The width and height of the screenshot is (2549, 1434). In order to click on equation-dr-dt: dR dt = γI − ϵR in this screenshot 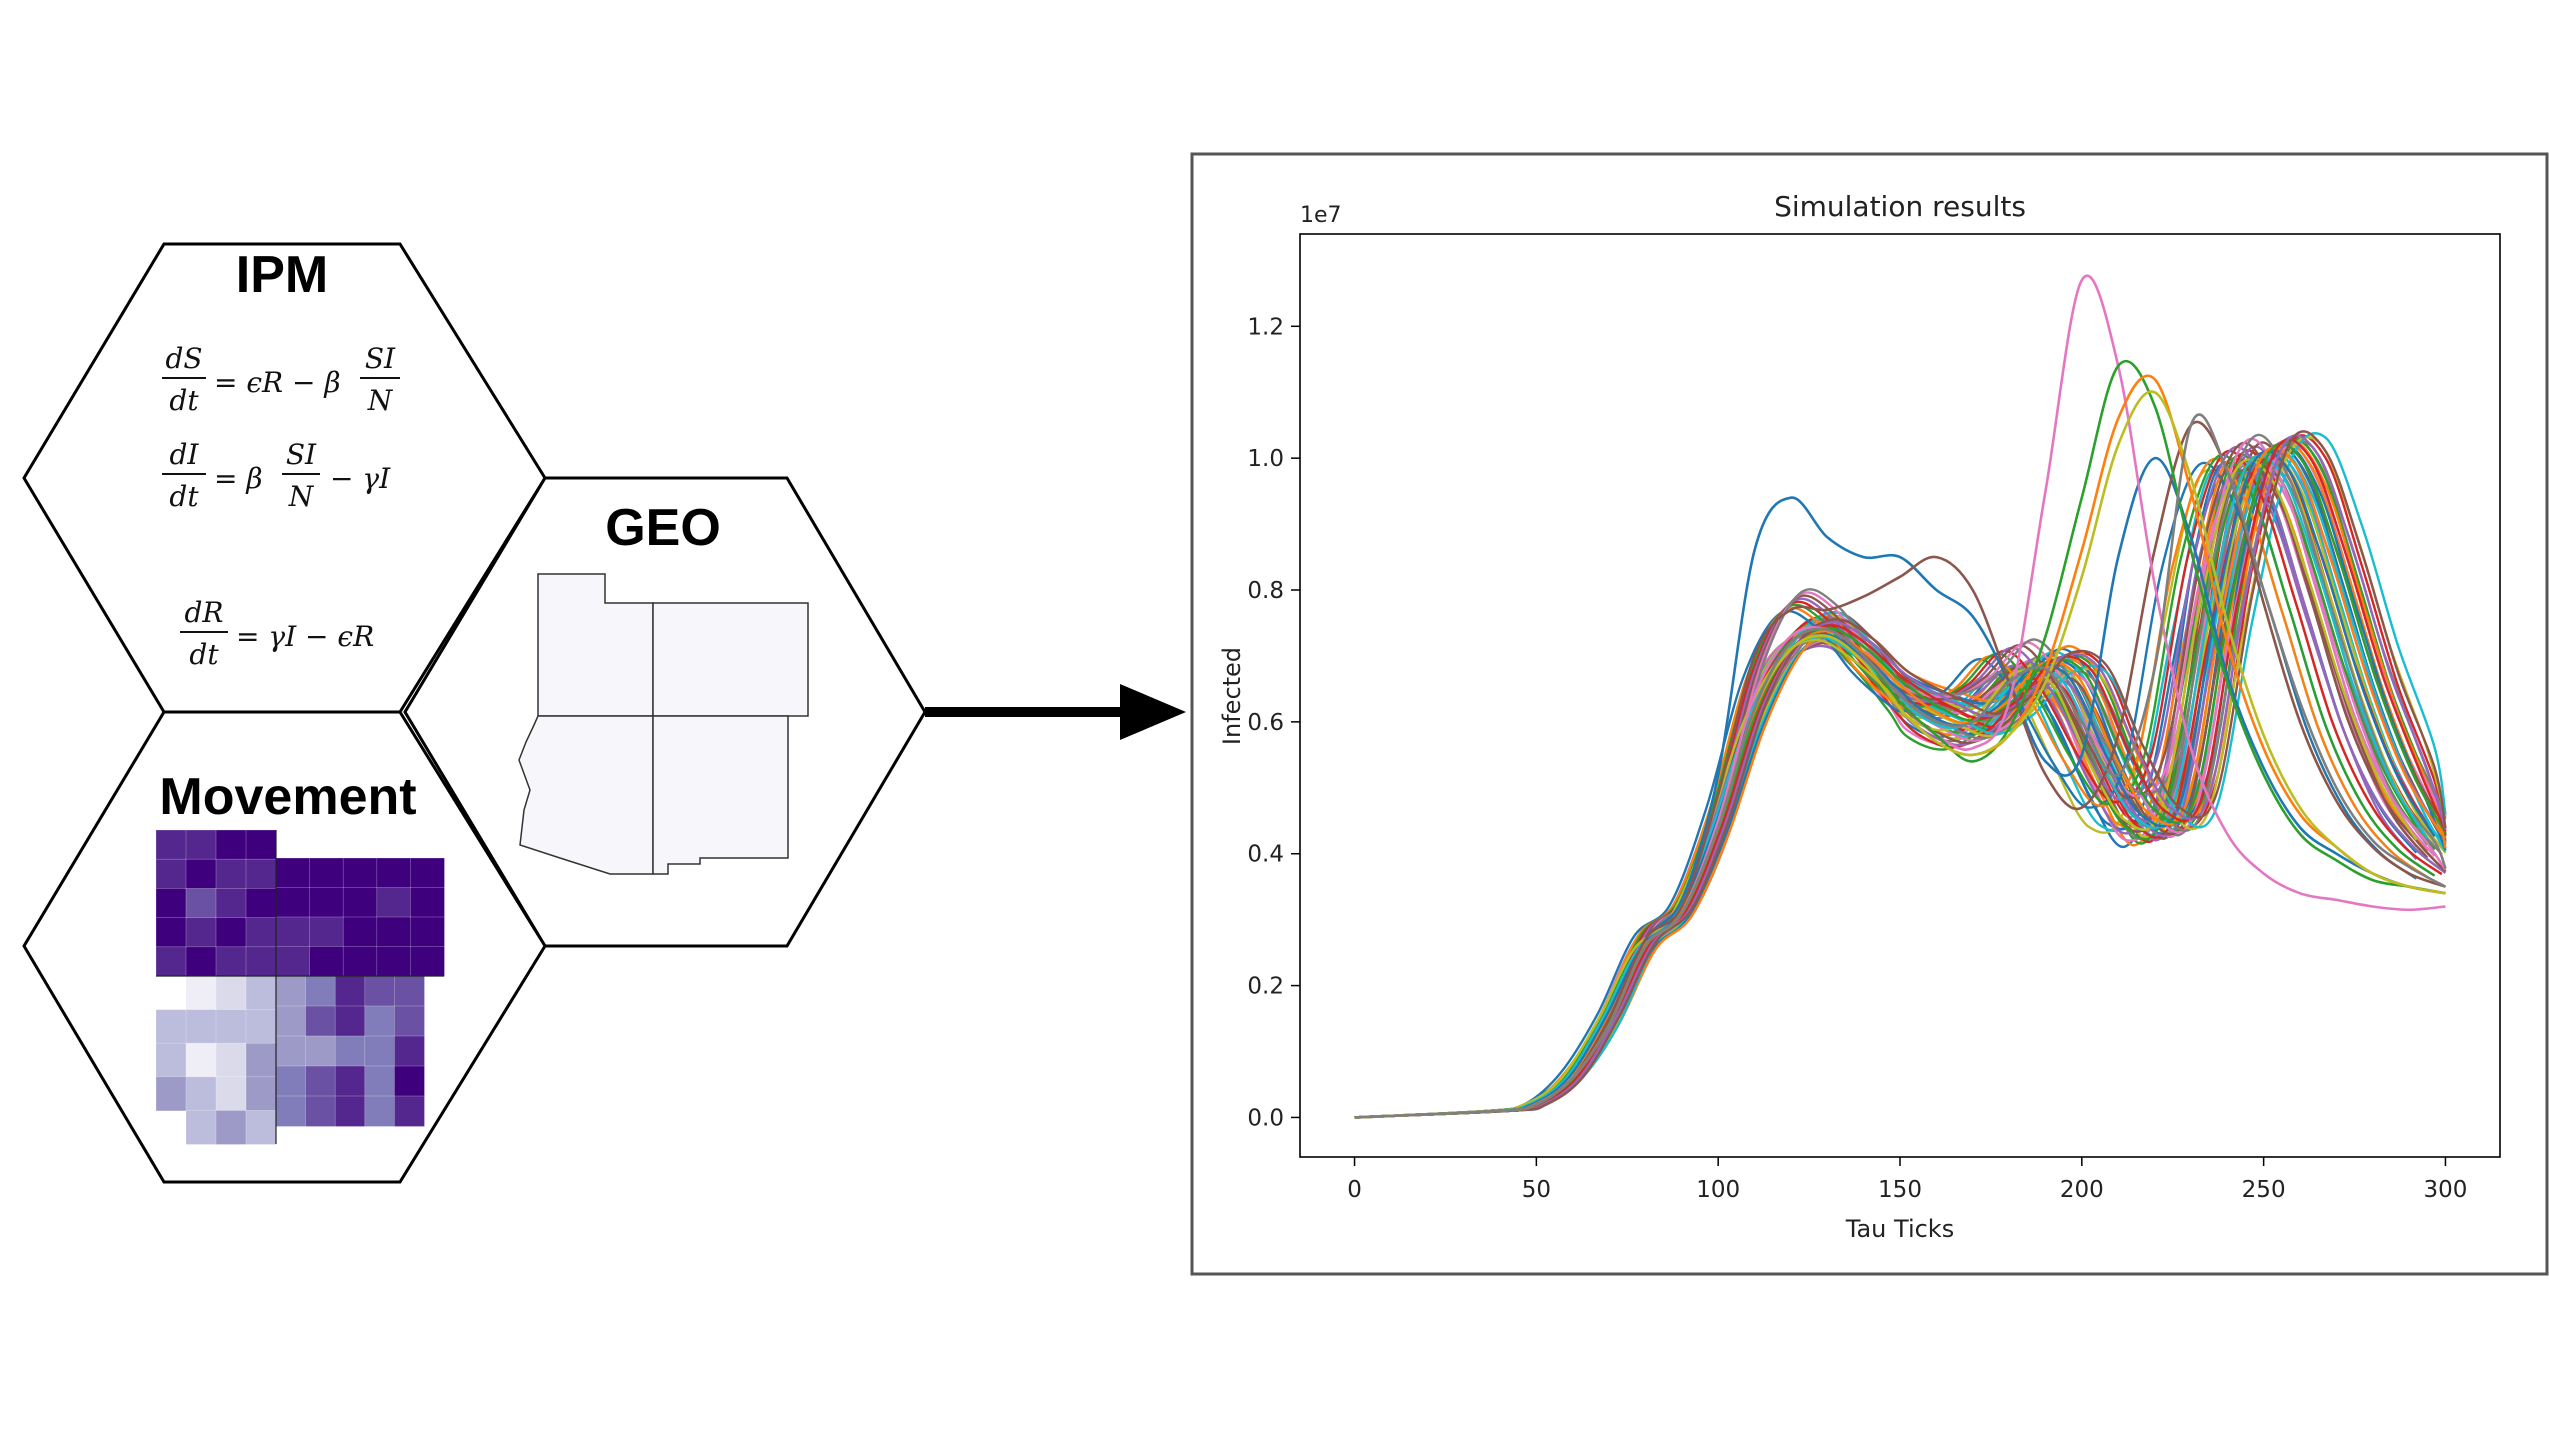, I will do `click(277, 633)`.